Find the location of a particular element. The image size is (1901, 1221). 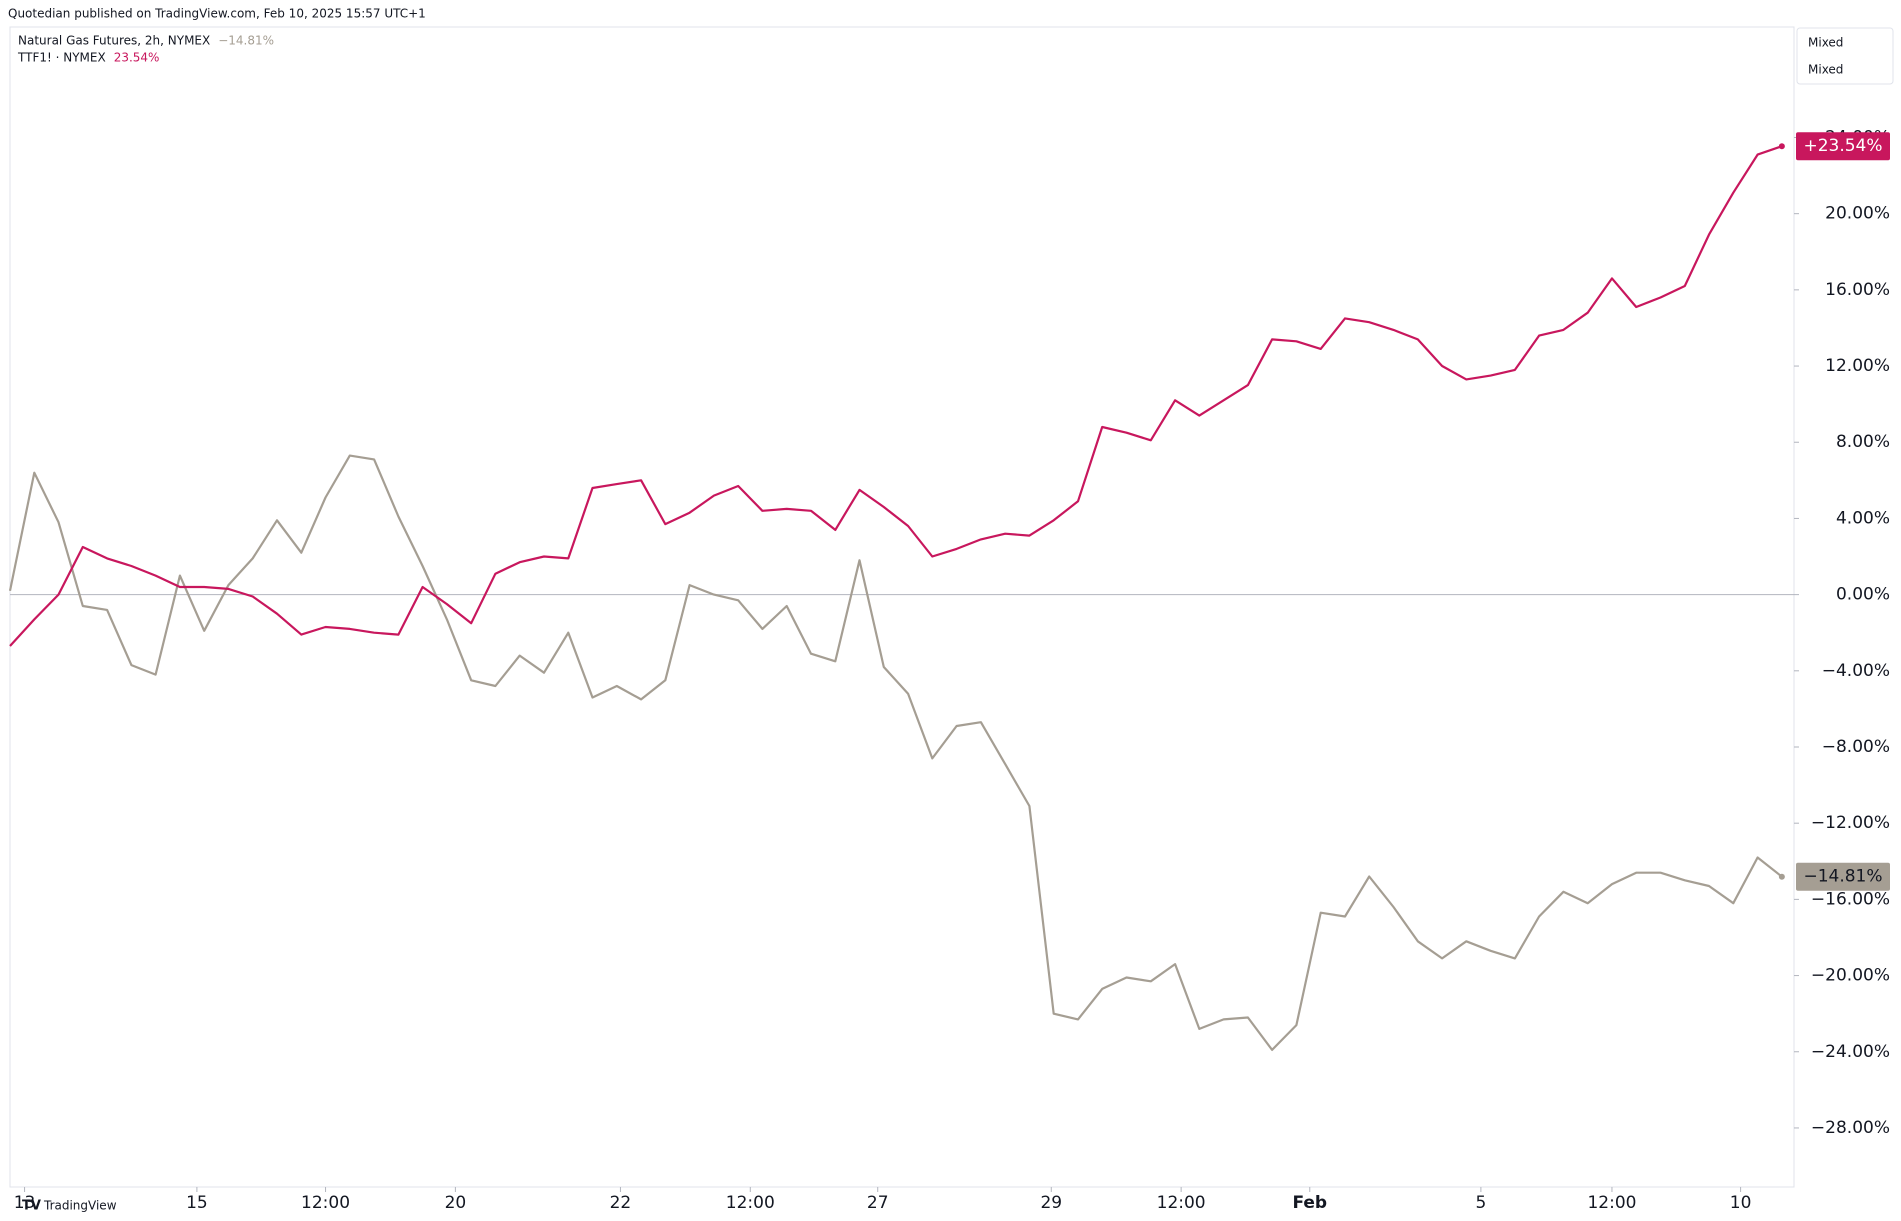

y-tick-label: −20.00% is located at coordinates (1850, 976).